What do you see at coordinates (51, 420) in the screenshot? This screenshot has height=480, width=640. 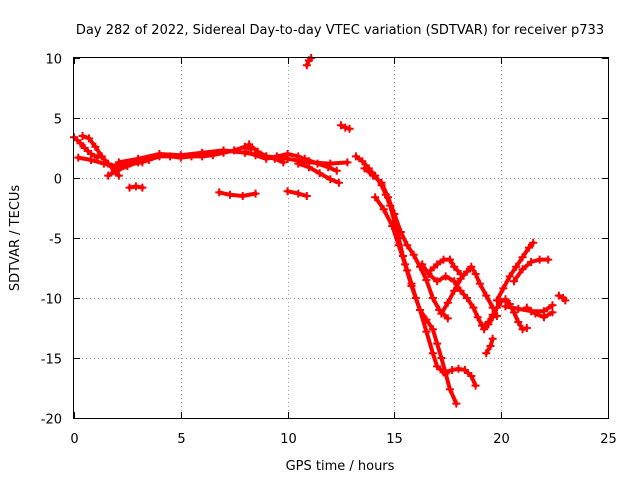 I see `y-tick-label: -20` at bounding box center [51, 420].